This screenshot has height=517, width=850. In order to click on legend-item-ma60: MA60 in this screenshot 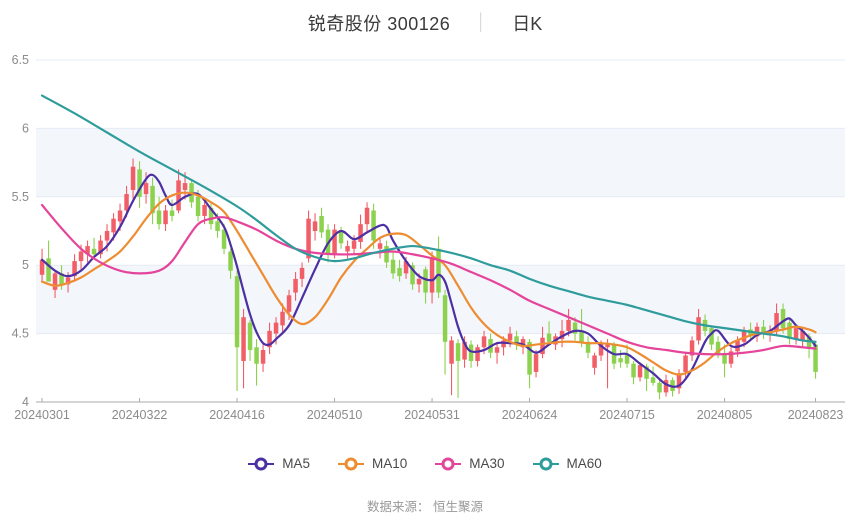, I will do `click(567, 463)`.